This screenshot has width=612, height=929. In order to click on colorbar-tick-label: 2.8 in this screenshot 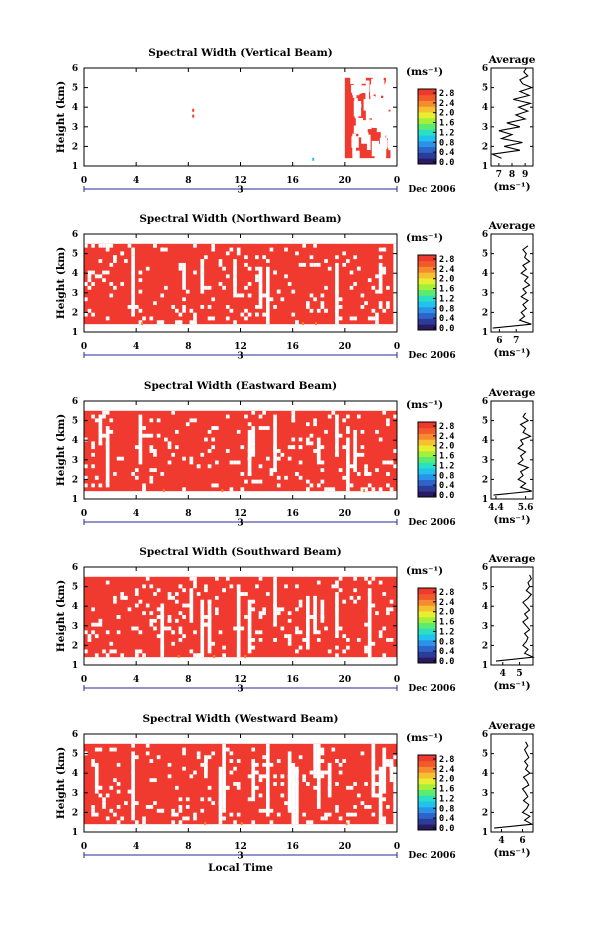, I will do `click(446, 593)`.